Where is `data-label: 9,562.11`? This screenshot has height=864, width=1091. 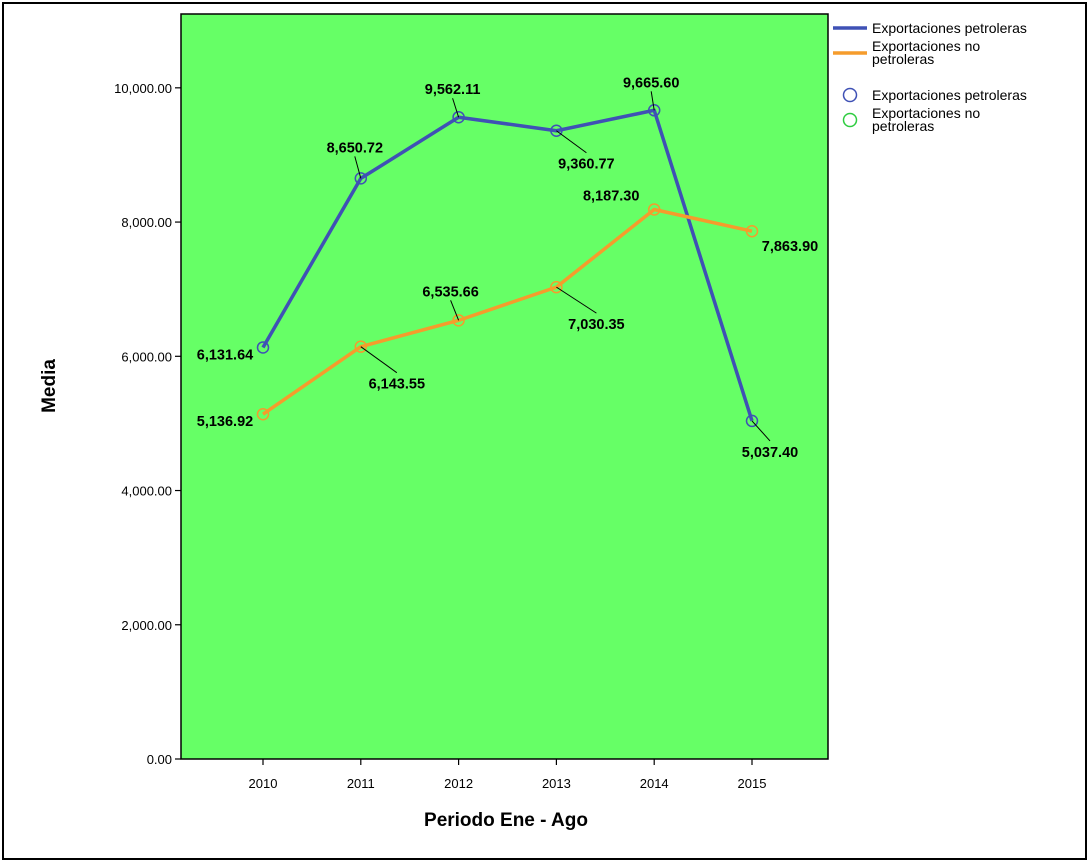
data-label: 9,562.11 is located at coordinates (453, 90).